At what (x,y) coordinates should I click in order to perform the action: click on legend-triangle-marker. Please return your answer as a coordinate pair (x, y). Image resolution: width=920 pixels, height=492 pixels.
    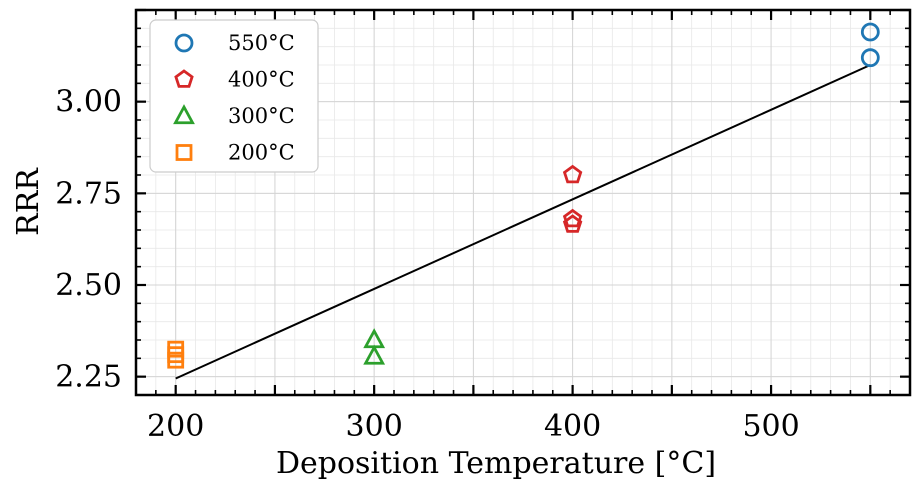
    Looking at the image, I should click on (184, 114).